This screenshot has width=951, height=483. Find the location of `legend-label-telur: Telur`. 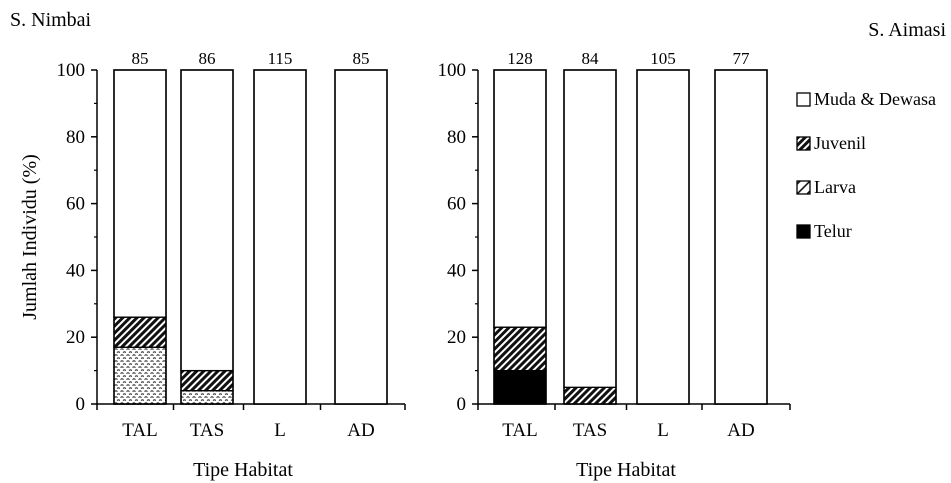

legend-label-telur: Telur is located at coordinates (833, 231).